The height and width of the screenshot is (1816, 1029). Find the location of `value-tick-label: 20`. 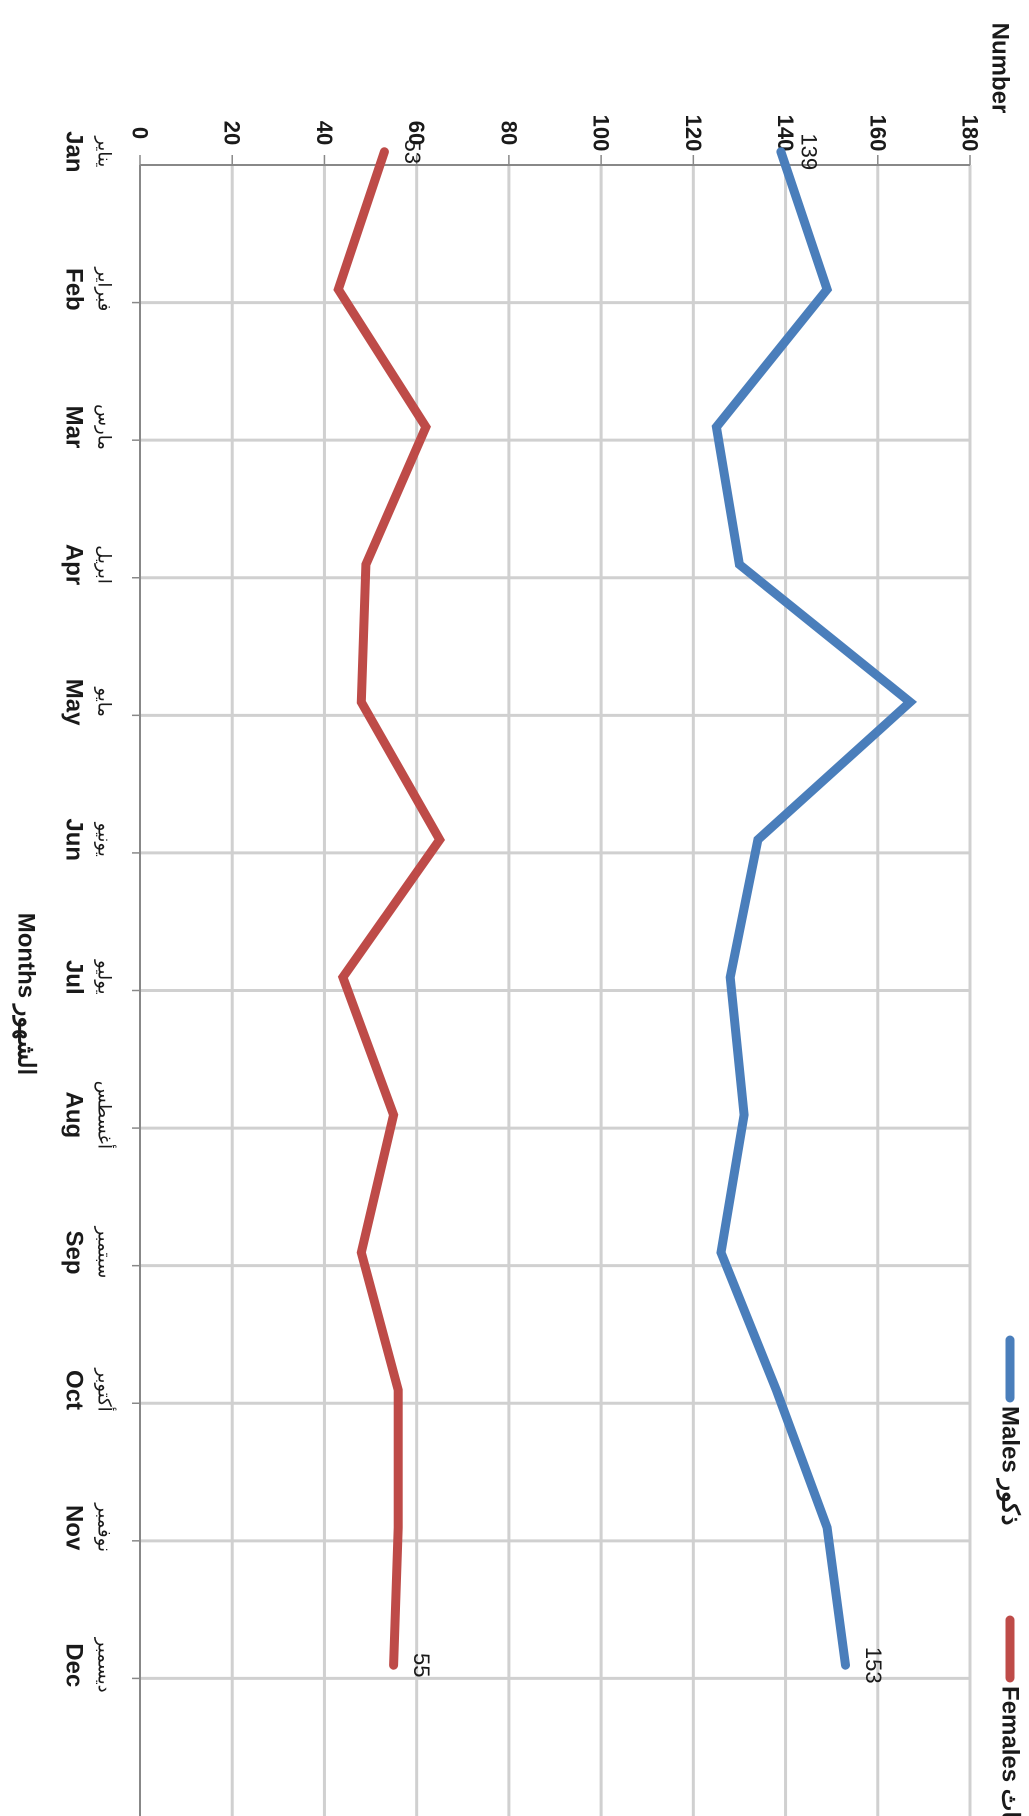

value-tick-label: 20 is located at coordinates (232, 133).